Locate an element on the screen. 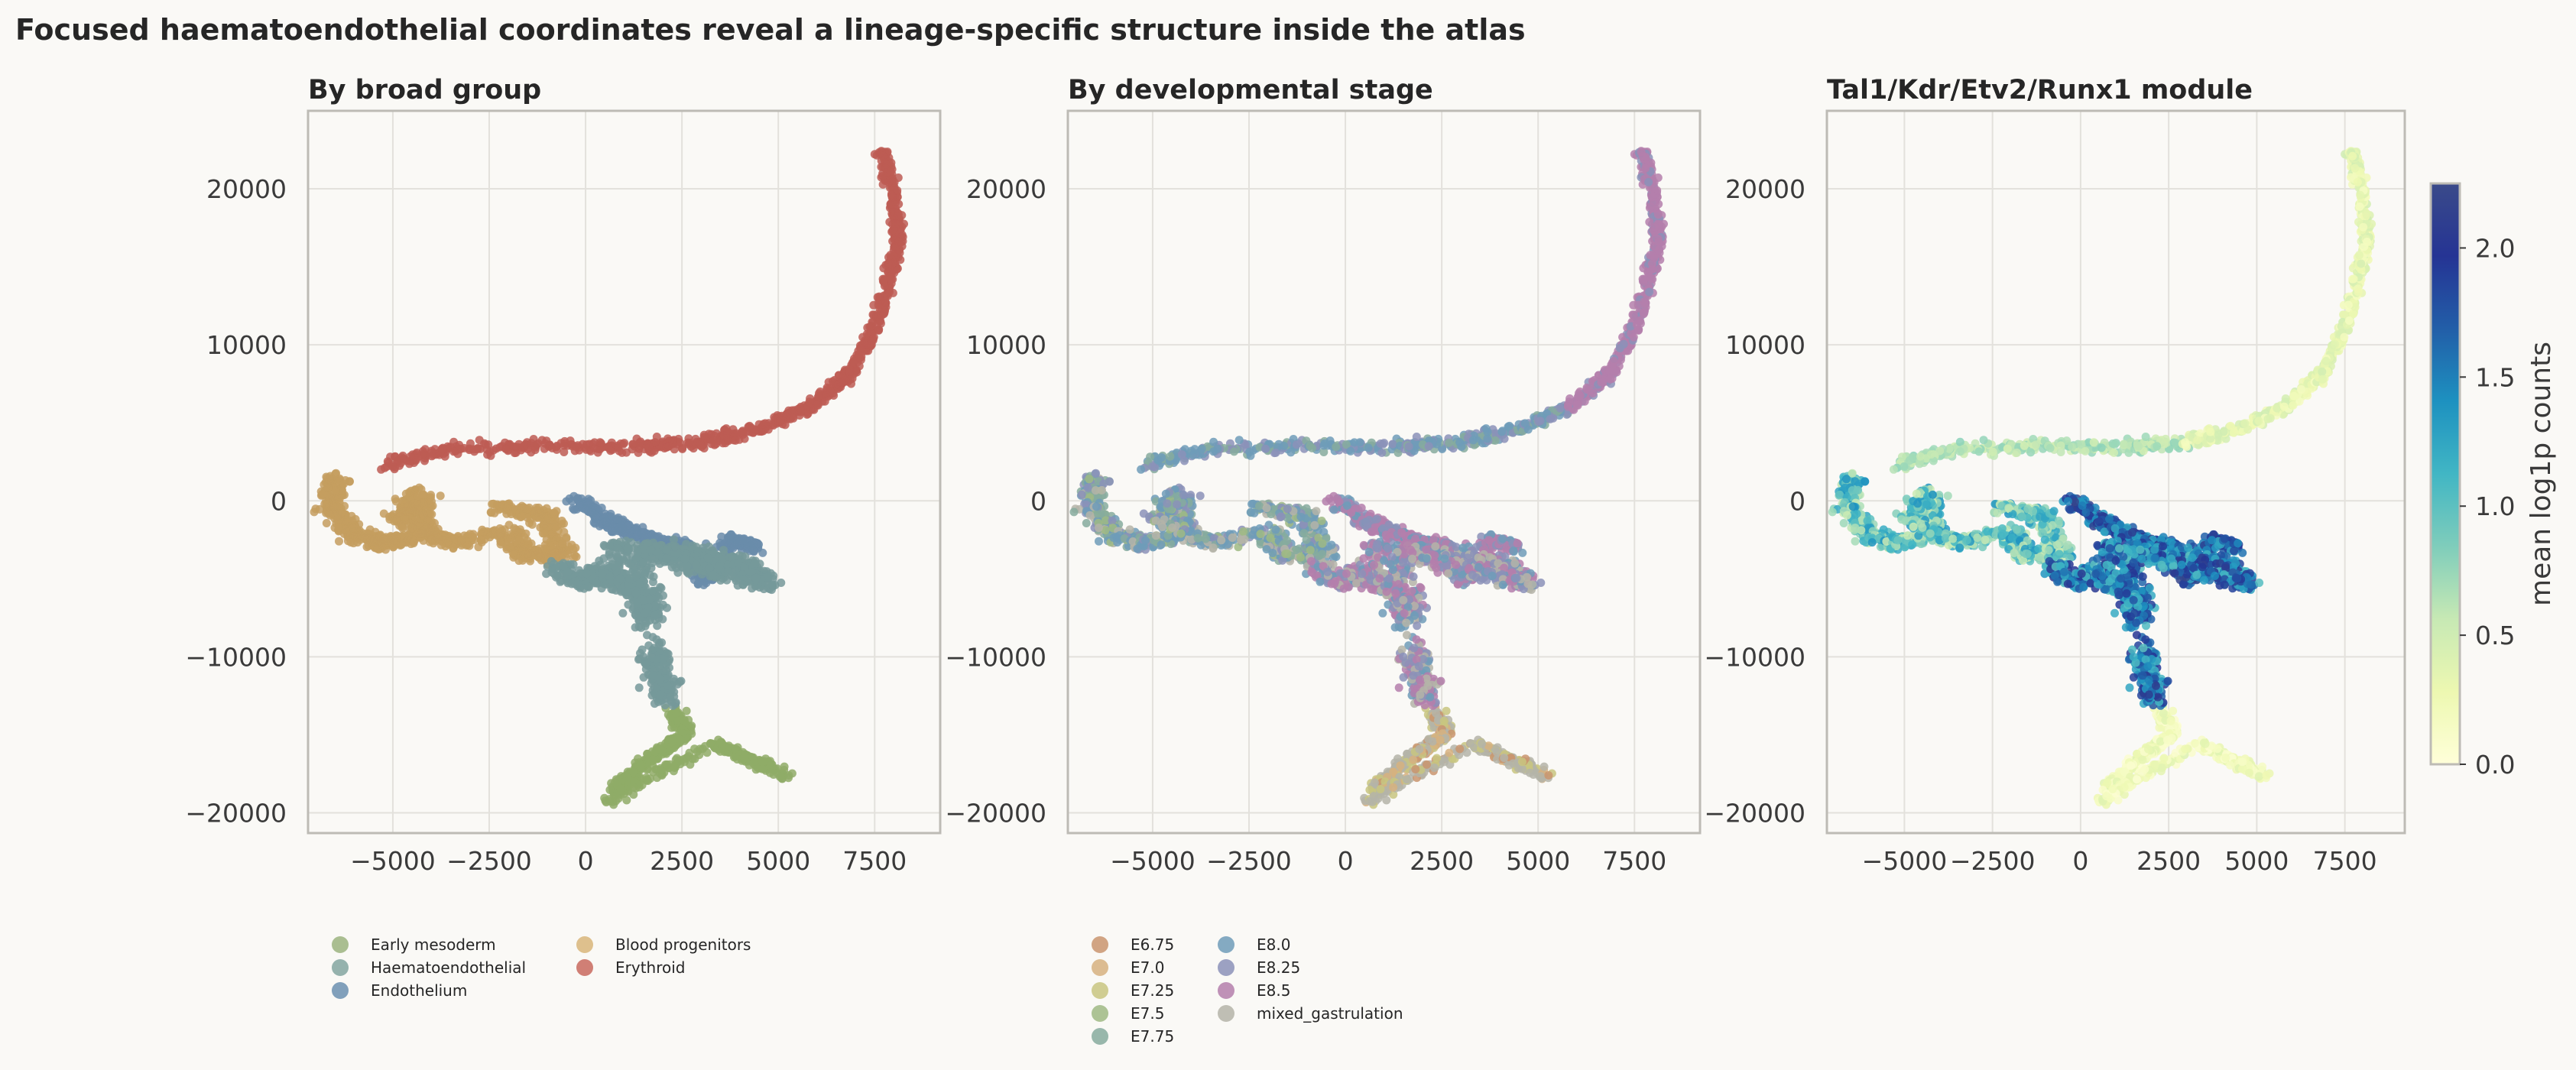  x-tick-label: 5000 is located at coordinates (778, 861).